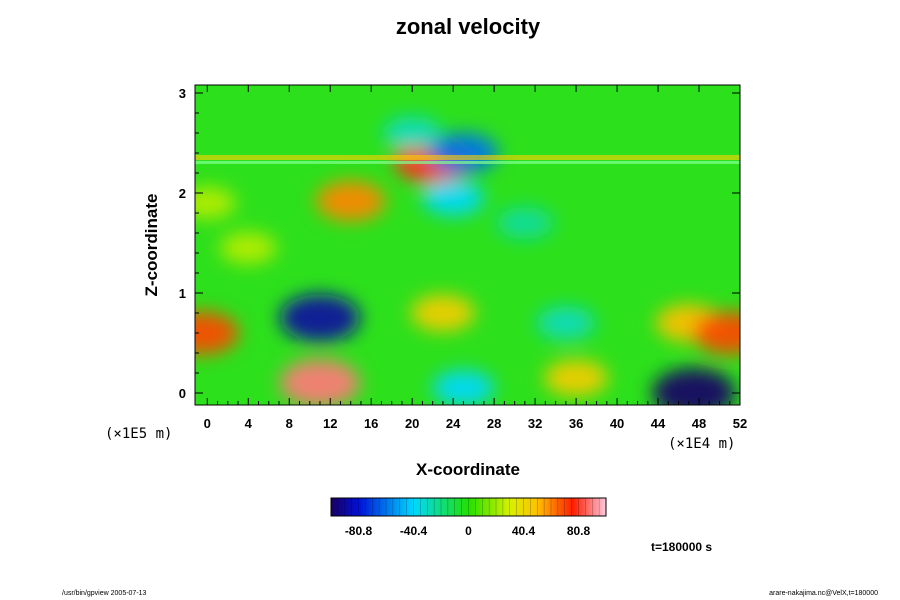 This screenshot has height=600, width=900. Describe the element at coordinates (139, 434) in the screenshot. I see `y-axis-unit: (×1E5 m)` at that location.